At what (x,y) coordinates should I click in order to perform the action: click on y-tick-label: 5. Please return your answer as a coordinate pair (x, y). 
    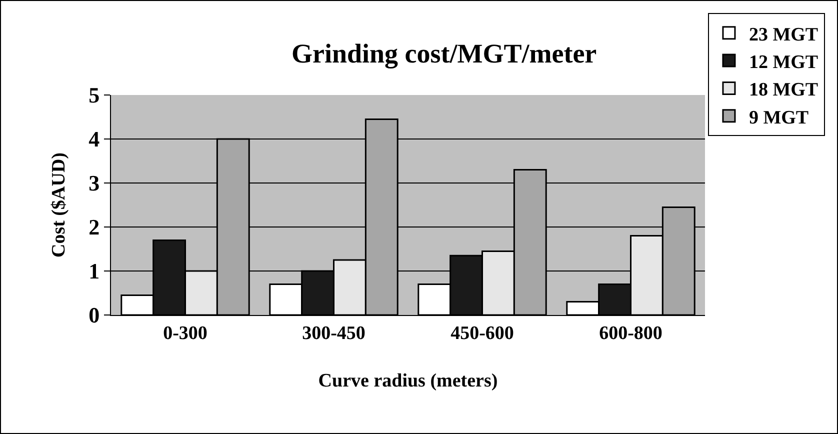
    Looking at the image, I should click on (94, 95).